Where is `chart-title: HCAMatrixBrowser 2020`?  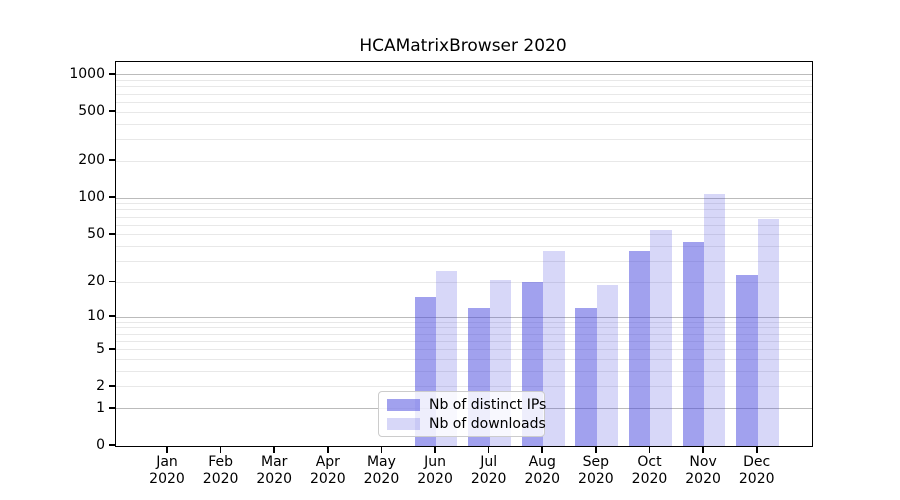 chart-title: HCAMatrixBrowser 2020 is located at coordinates (463, 46).